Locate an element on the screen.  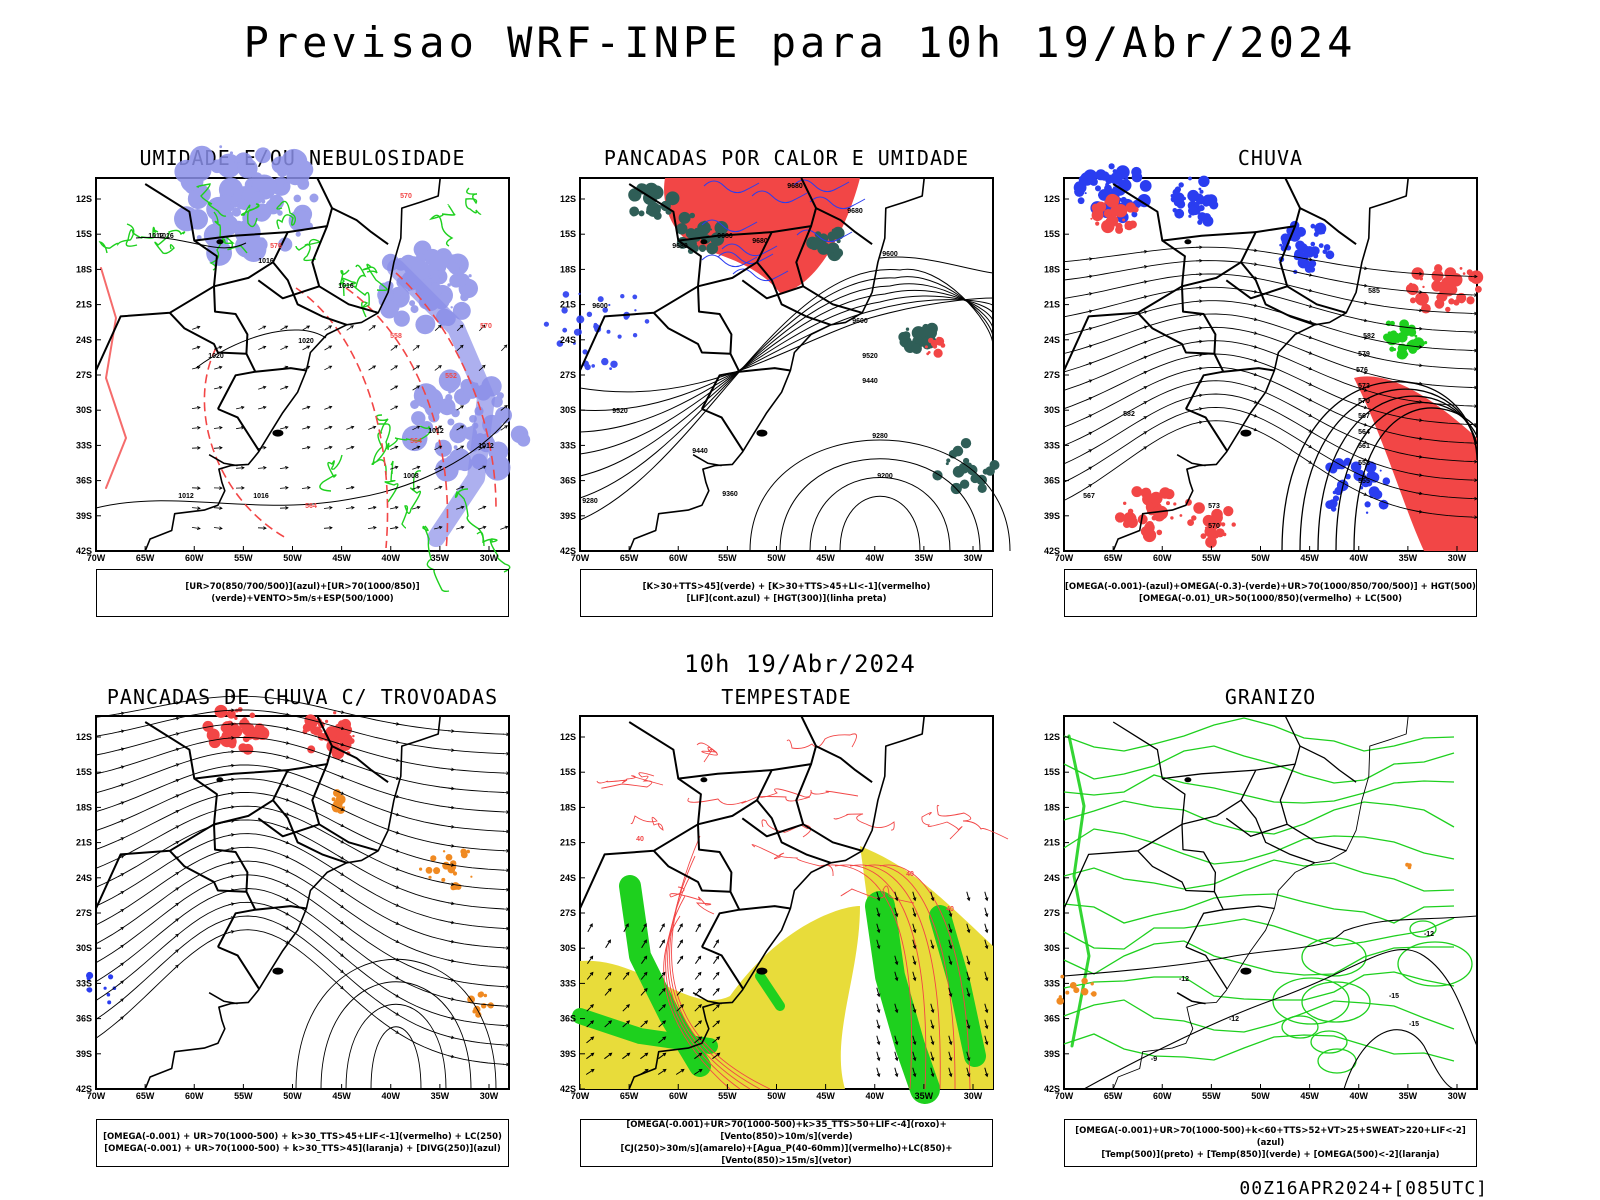
omega-500-area-cell is located at coordinates (1084, 981).